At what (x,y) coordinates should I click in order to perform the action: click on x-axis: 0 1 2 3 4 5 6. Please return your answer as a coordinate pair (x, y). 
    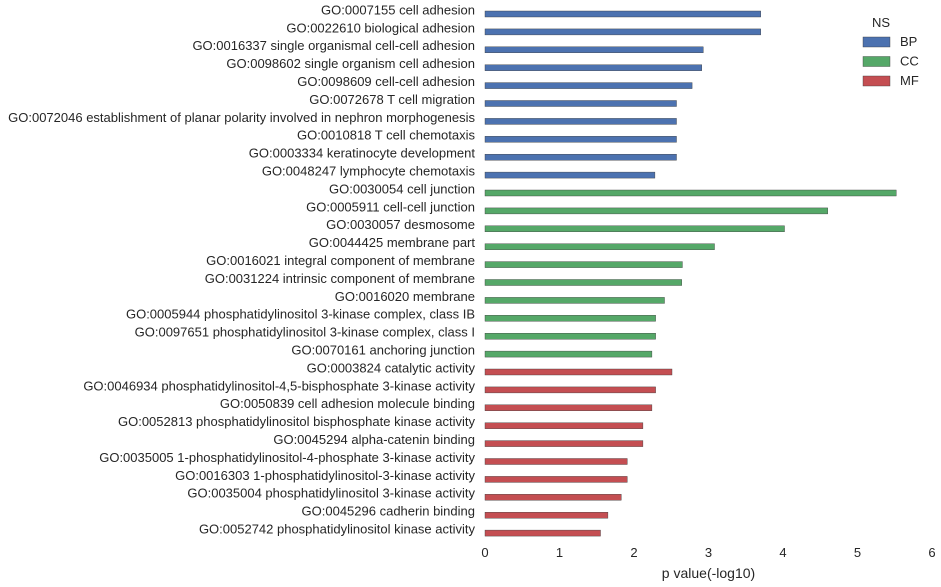
    Looking at the image, I should click on (708, 552).